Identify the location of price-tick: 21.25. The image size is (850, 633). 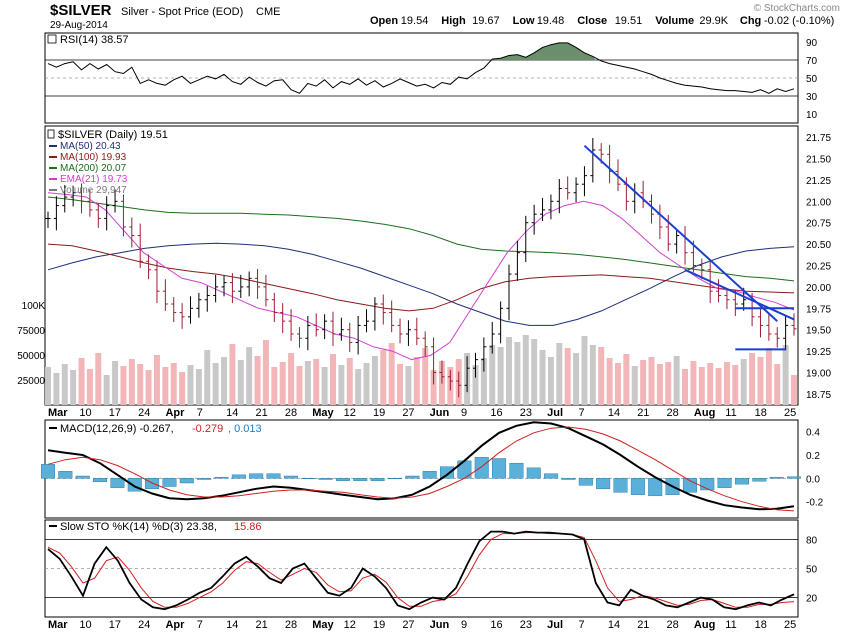
(818, 181).